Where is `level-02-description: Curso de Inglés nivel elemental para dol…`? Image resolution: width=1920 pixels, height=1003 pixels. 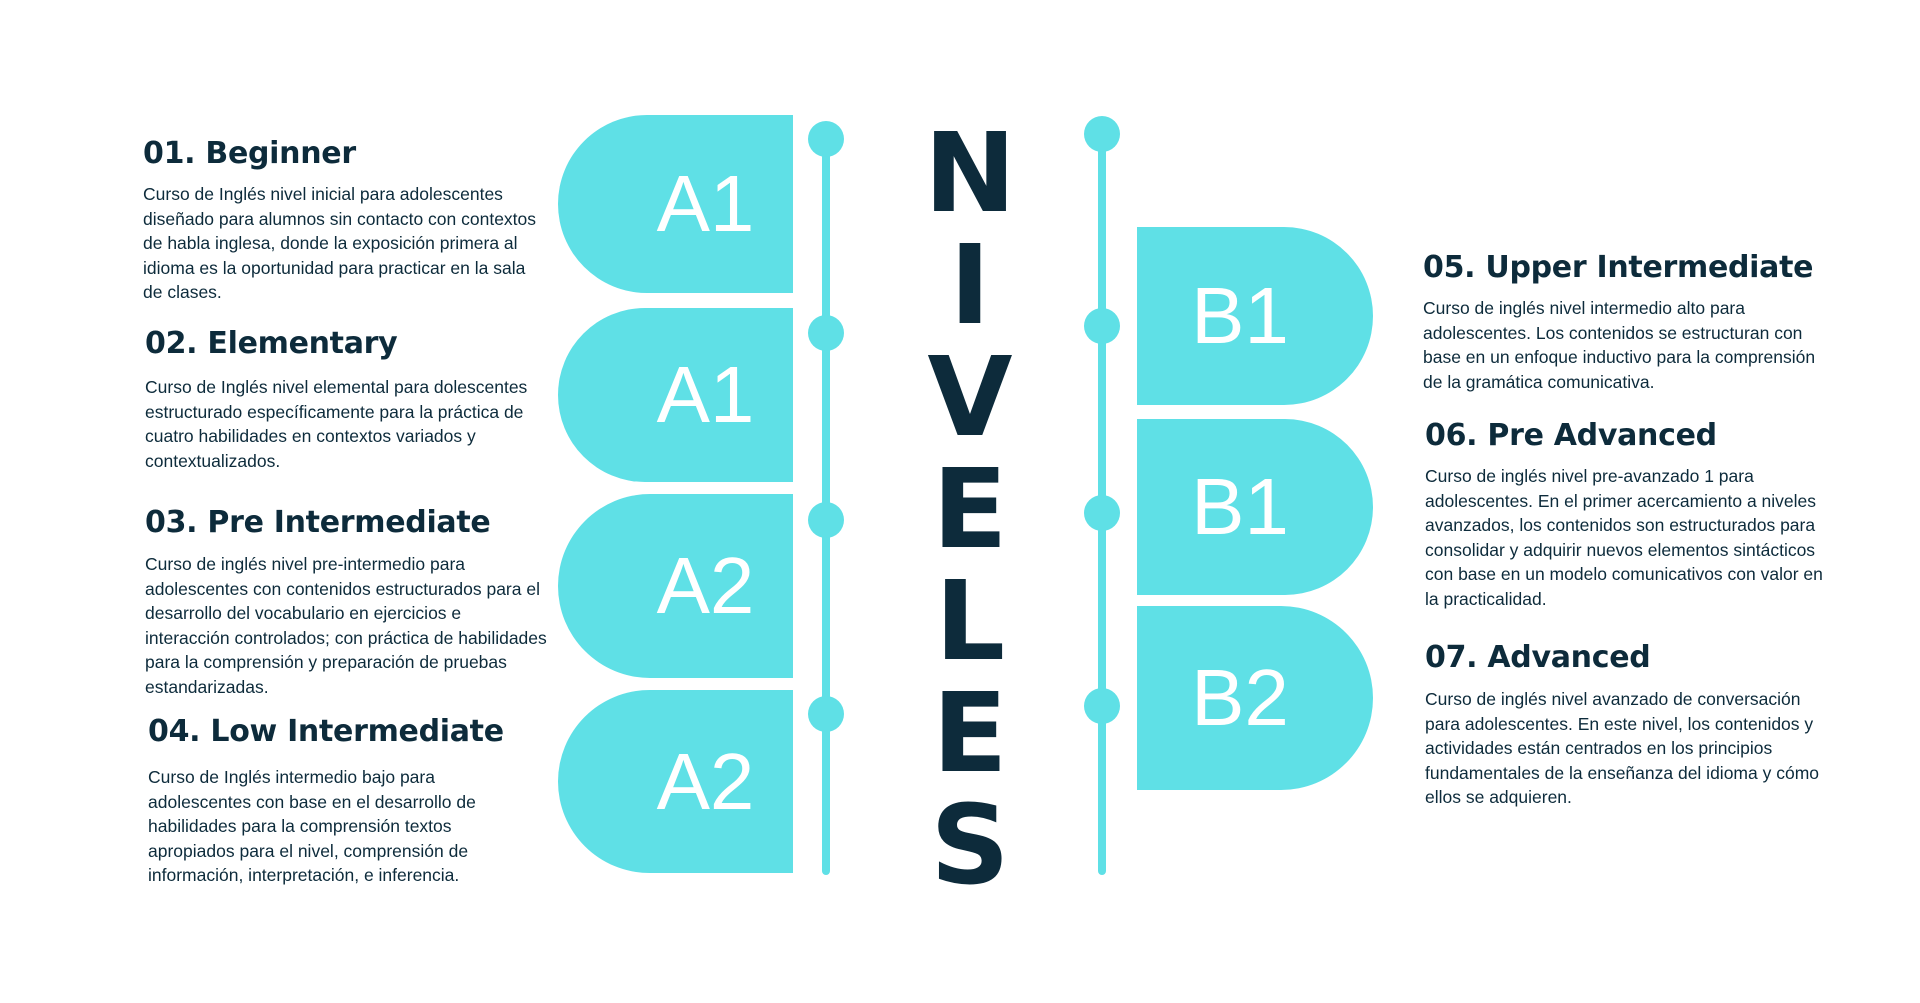
level-02-description: Curso de Inglés nivel elemental para dol… is located at coordinates (336, 424).